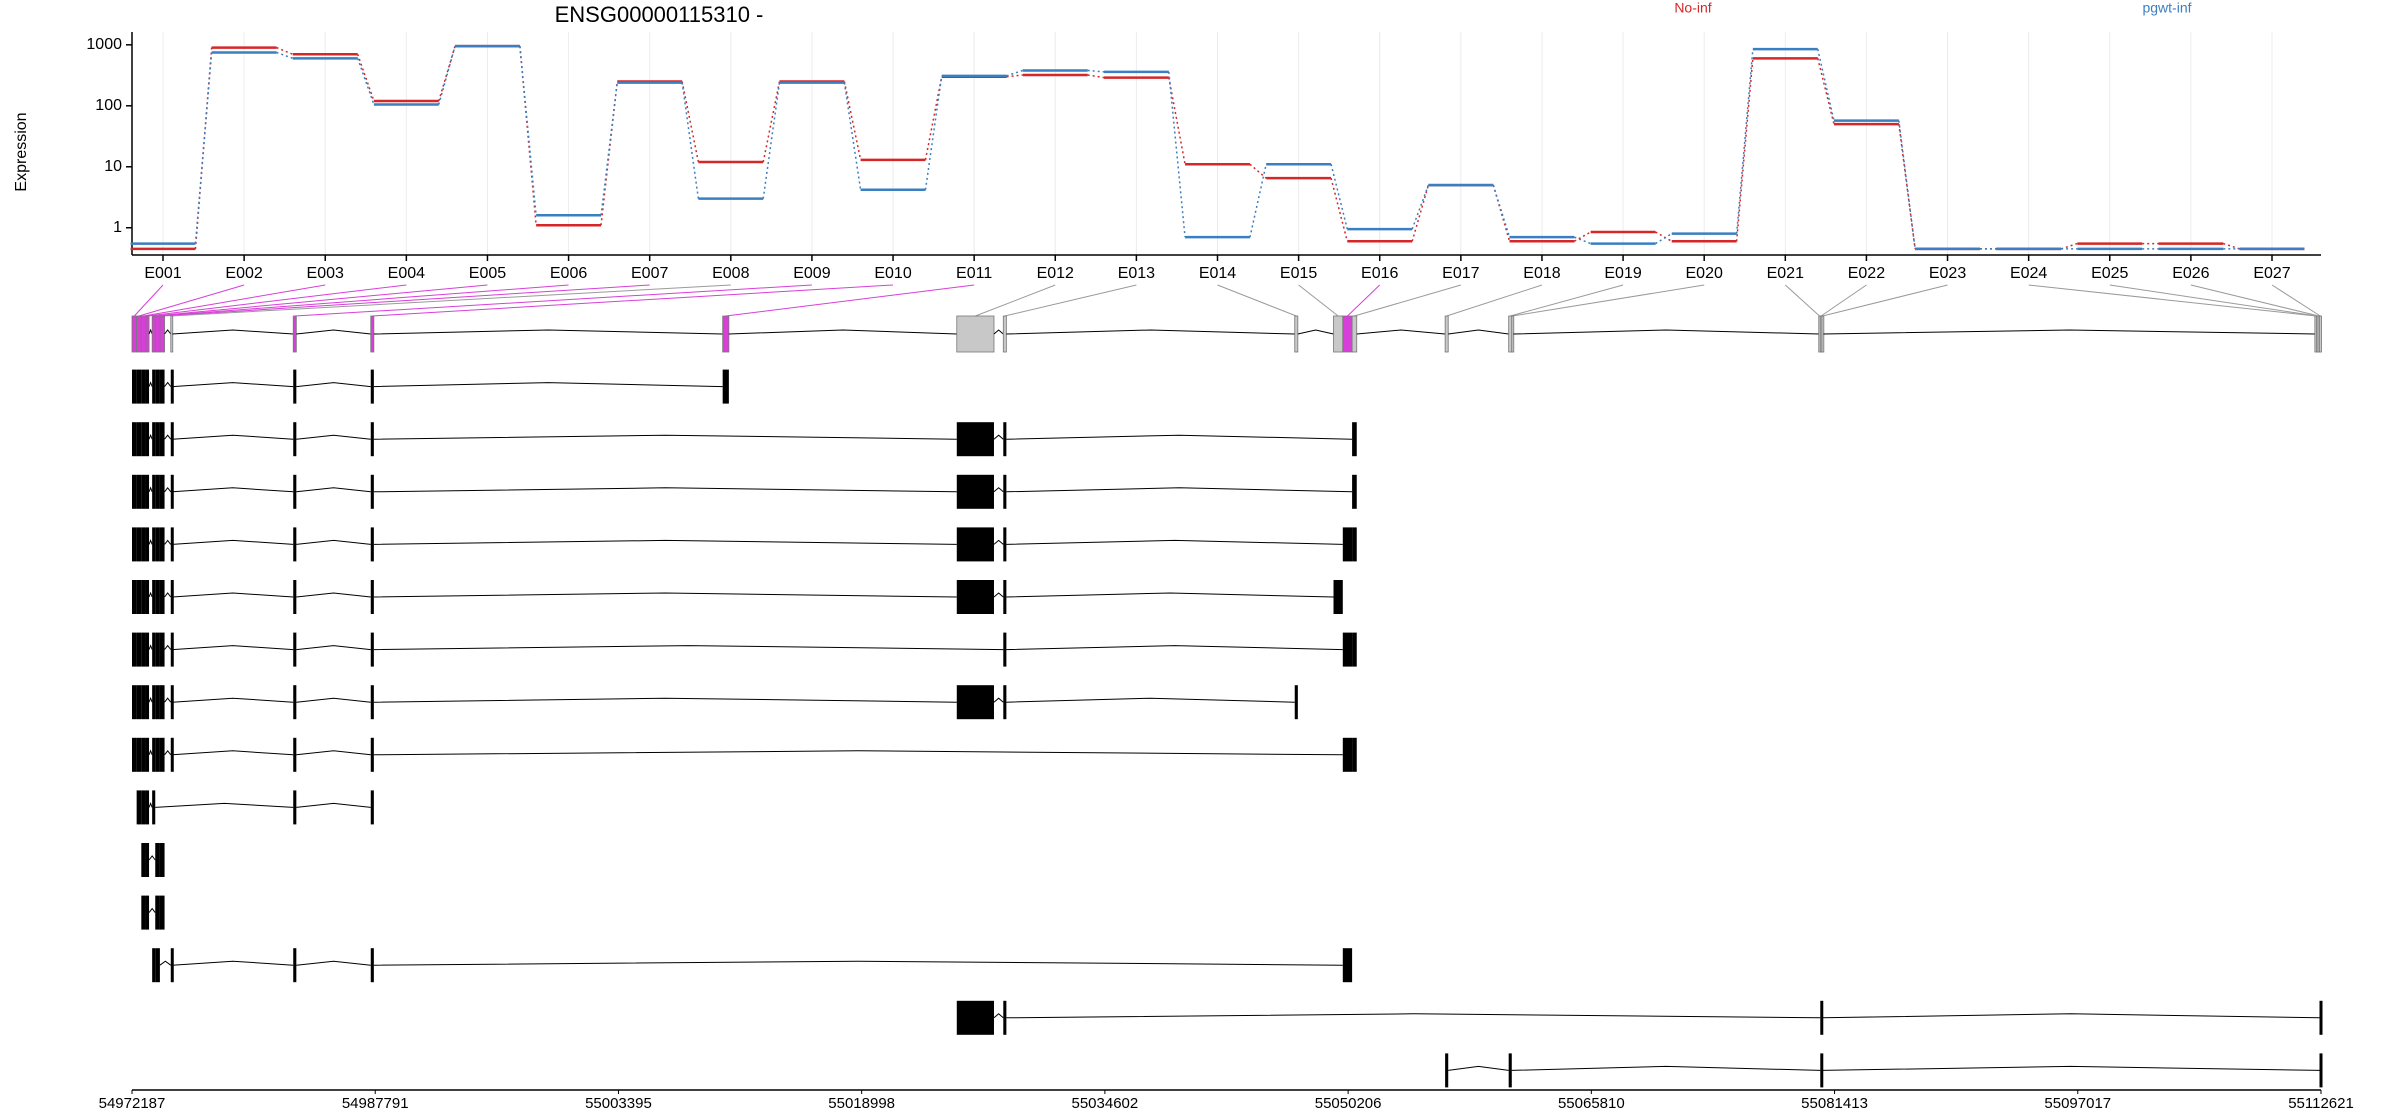 Image resolution: width=2400 pixels, height=1120 pixels. I want to click on genome-tick-label: 55112621, so click(2321, 1103).